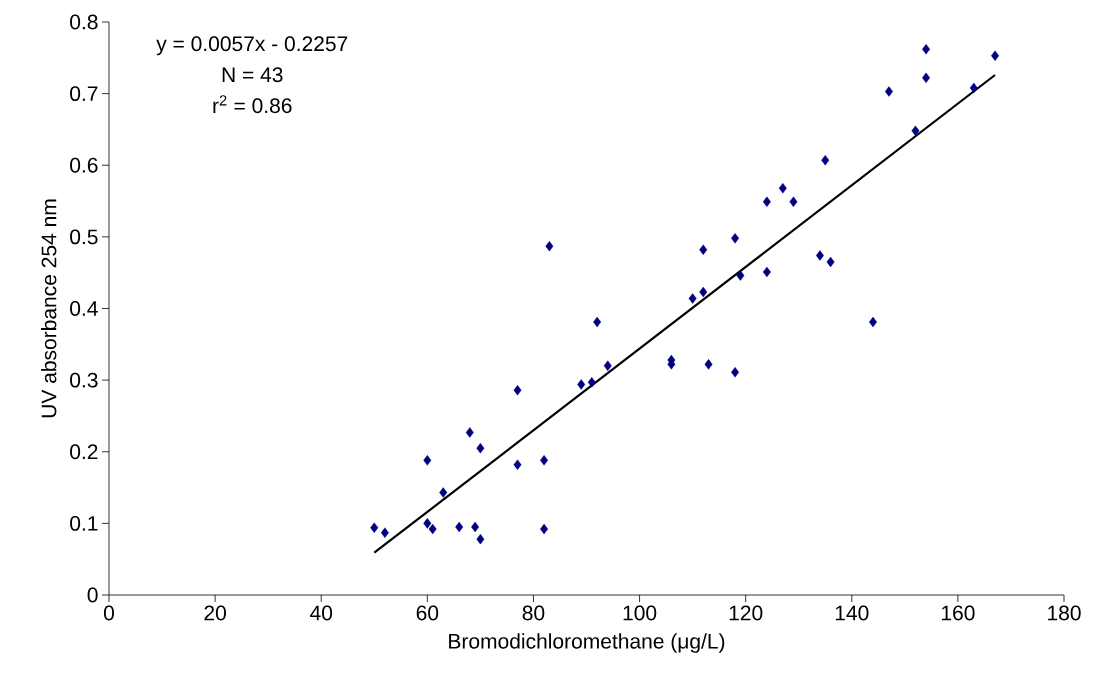  I want to click on x-tick-label: 0, so click(109, 613).